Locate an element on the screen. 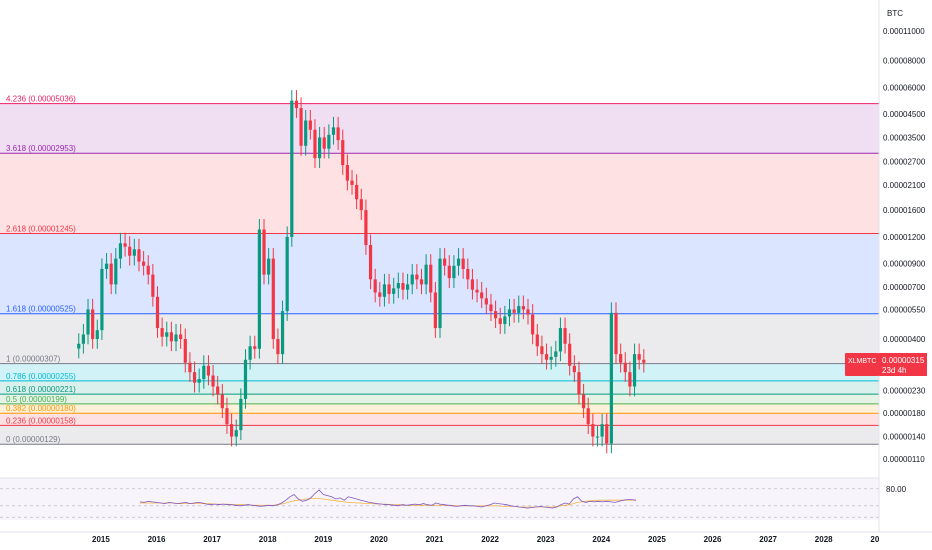 This screenshot has width=932, height=550. fib-label-1: 3.618 (0.00002953) is located at coordinates (41, 148).